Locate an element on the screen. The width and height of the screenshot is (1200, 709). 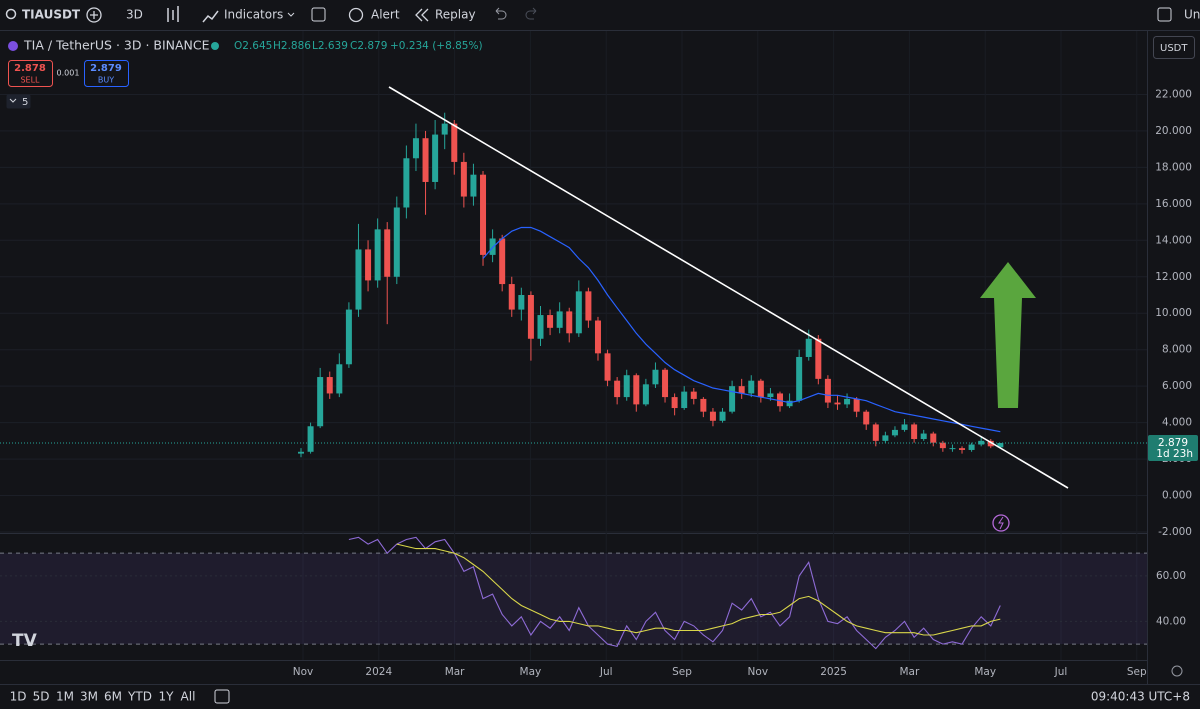
range-button: 1M is located at coordinates (65, 697).